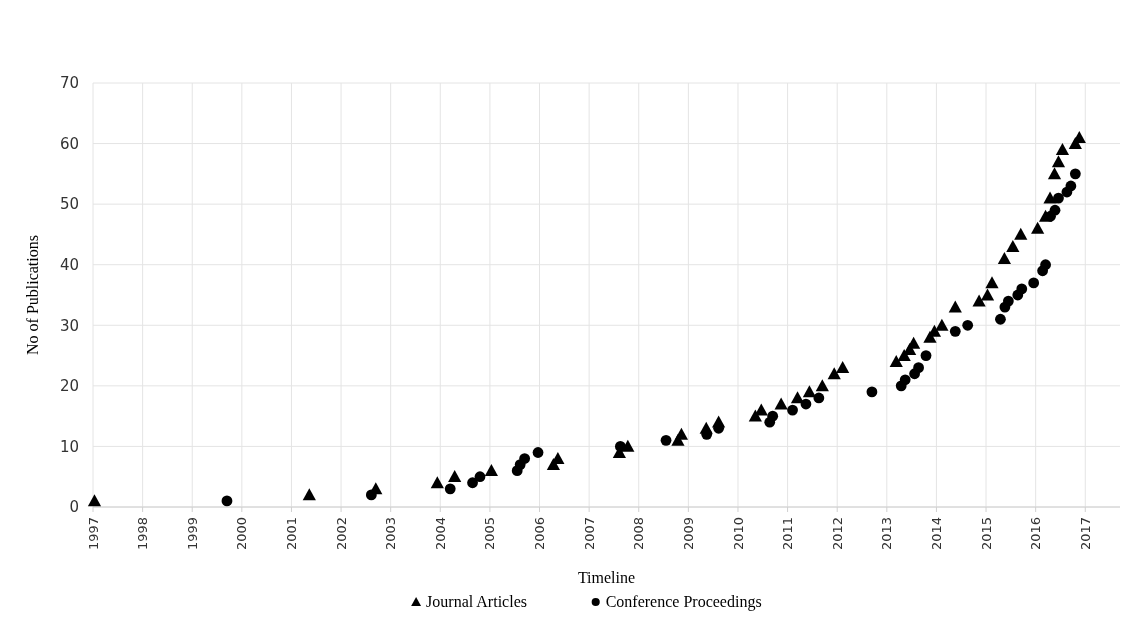 Image resolution: width=1137 pixels, height=634 pixels. Describe the element at coordinates (32, 295) in the screenshot. I see `y-axis-title: No of Publications` at that location.